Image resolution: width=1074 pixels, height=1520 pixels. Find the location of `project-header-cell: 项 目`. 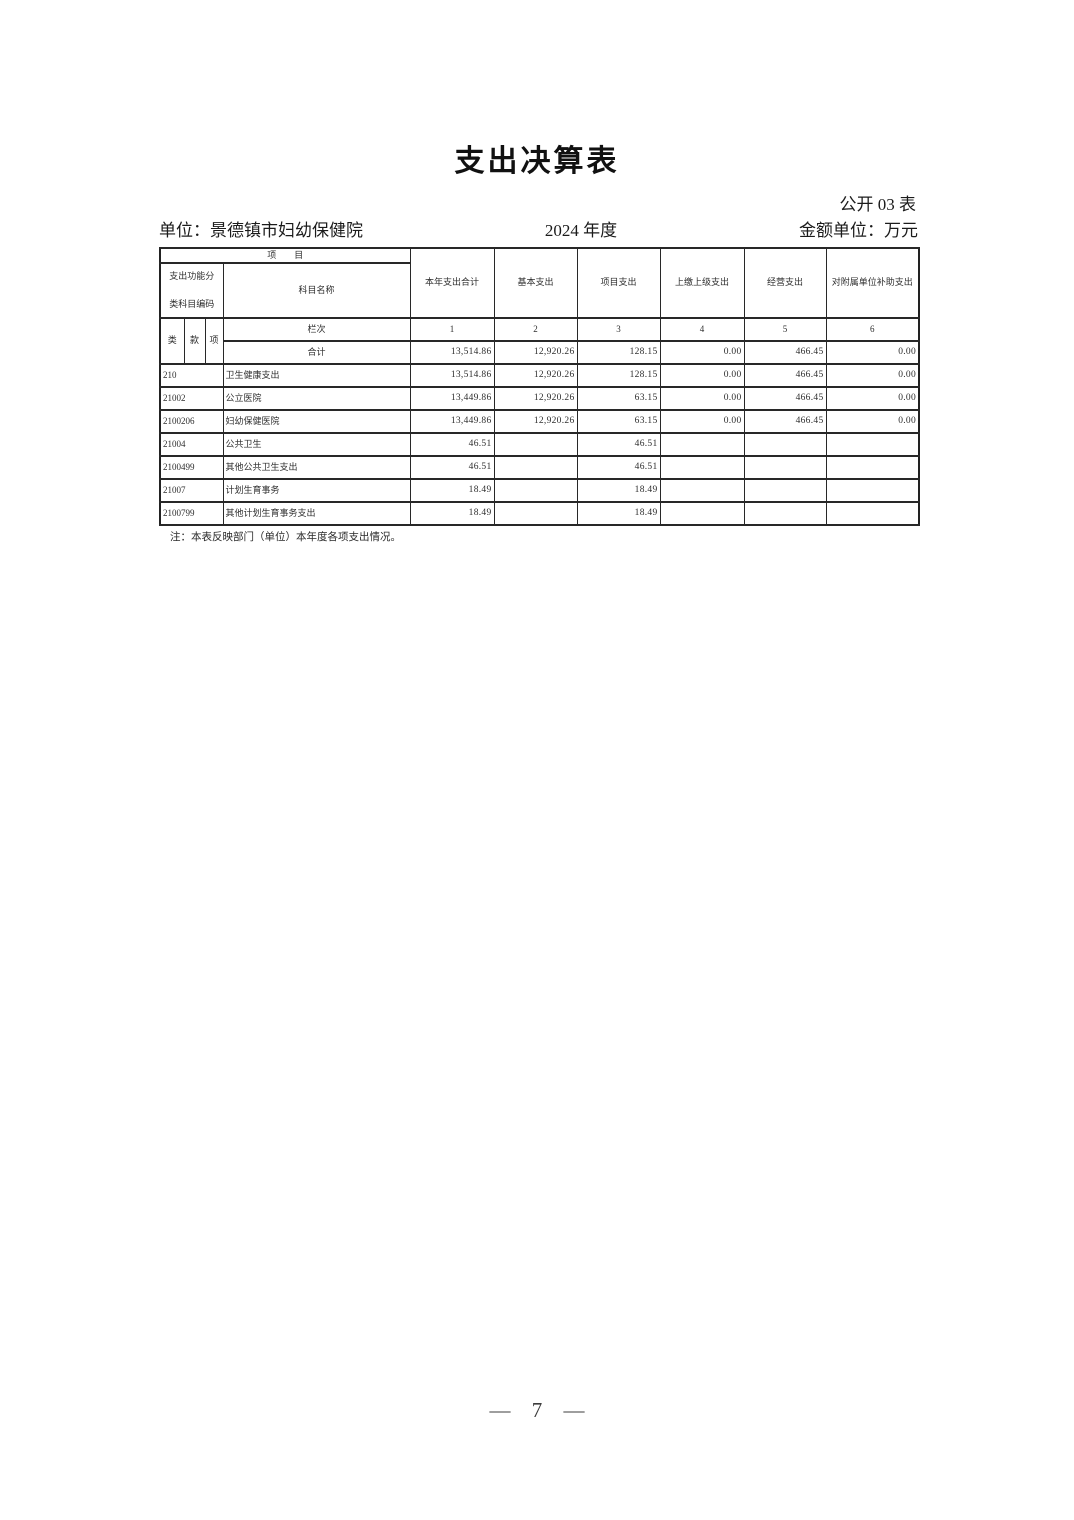

project-header-cell: 项 目 is located at coordinates (285, 255).